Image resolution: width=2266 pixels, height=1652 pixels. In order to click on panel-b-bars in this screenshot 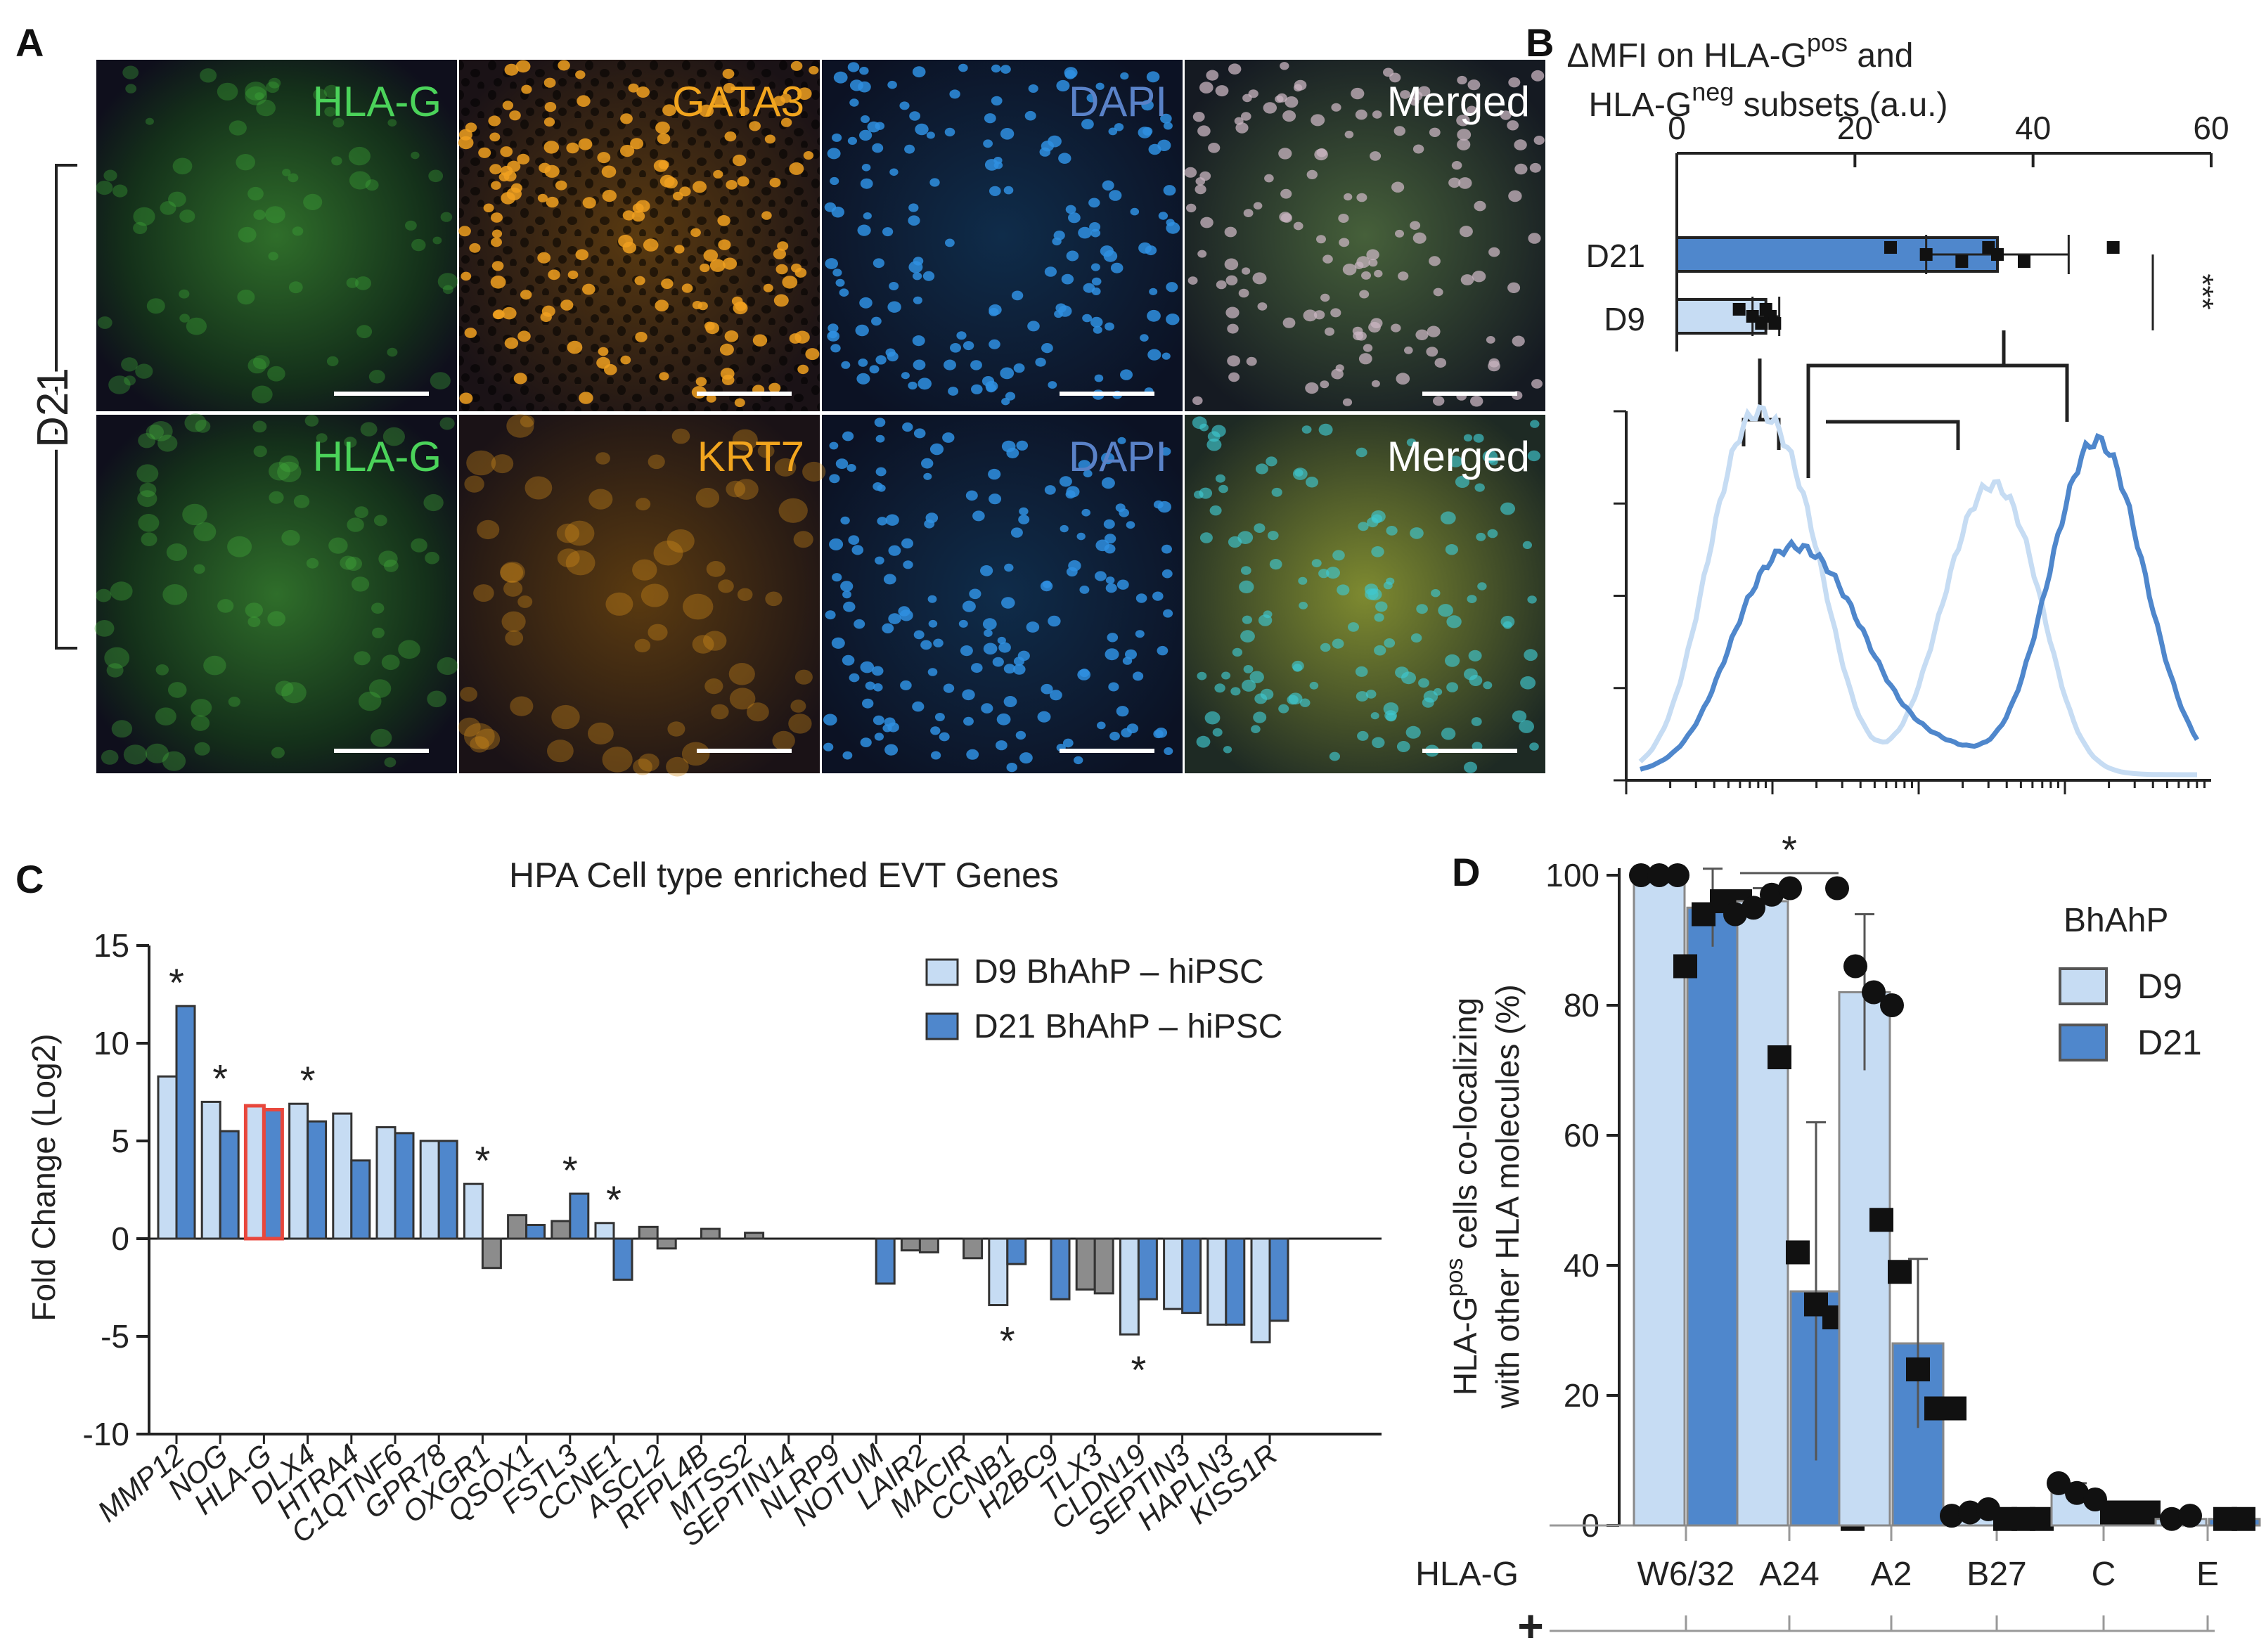, I will do `click(1898, 285)`.